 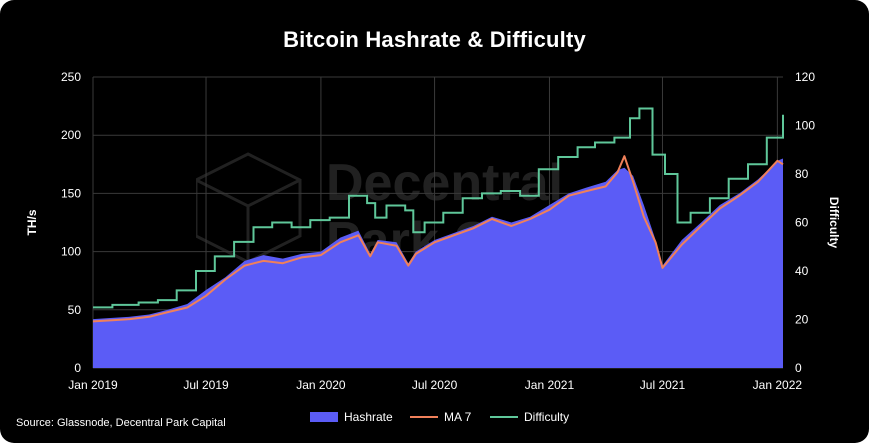 I want to click on legend-item-ma7: MA 7, so click(x=440, y=417).